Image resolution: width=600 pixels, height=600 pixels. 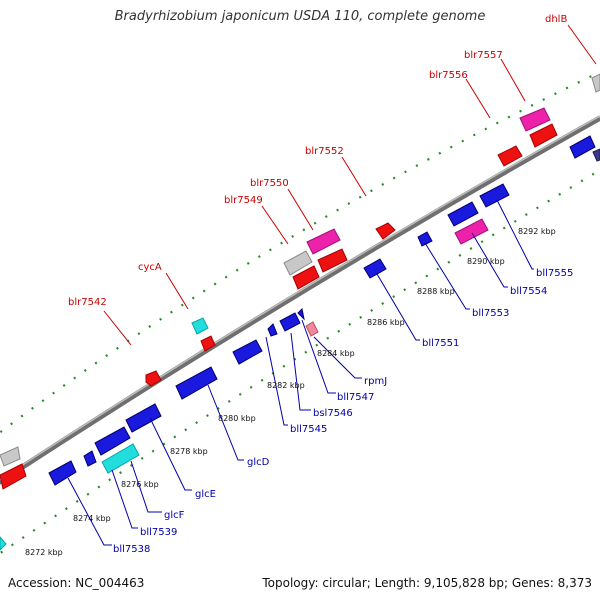 What do you see at coordinates (308, 429) in the screenshot?
I see `gene-label: bll7545` at bounding box center [308, 429].